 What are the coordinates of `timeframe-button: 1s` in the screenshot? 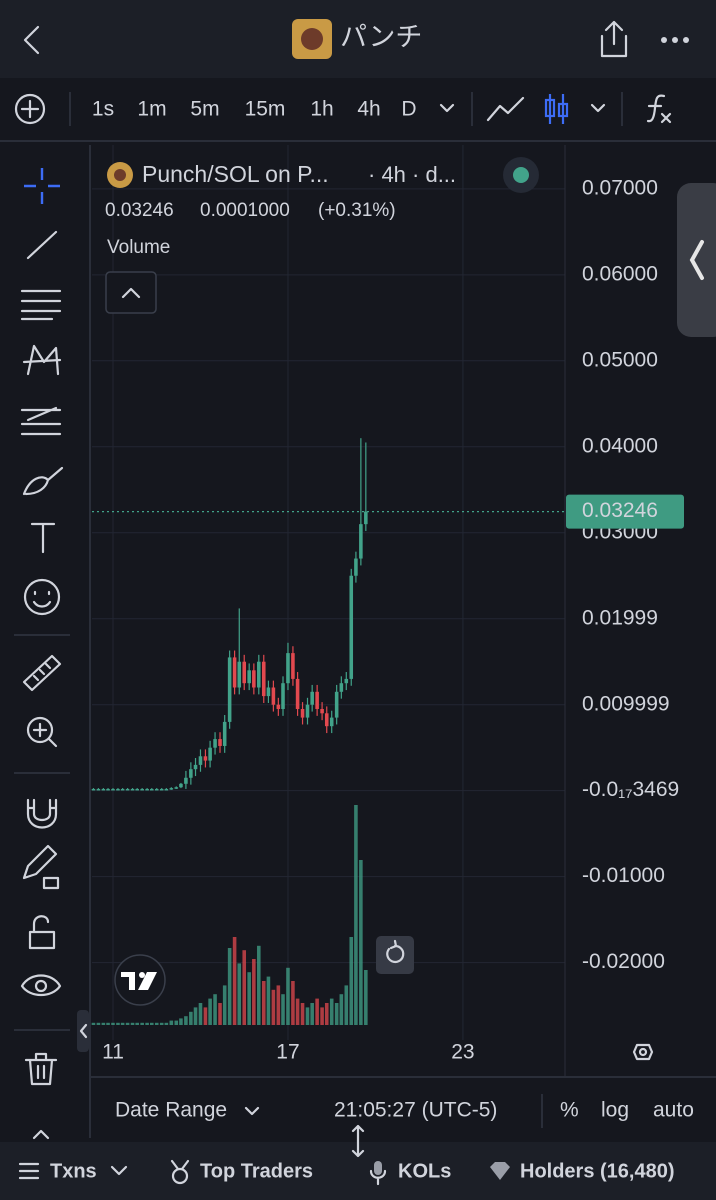 It's located at (103, 109).